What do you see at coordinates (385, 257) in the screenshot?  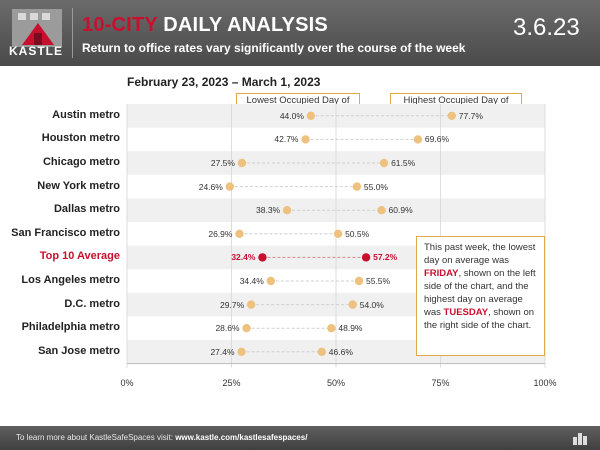 I see `high-value-label: 57.2%` at bounding box center [385, 257].